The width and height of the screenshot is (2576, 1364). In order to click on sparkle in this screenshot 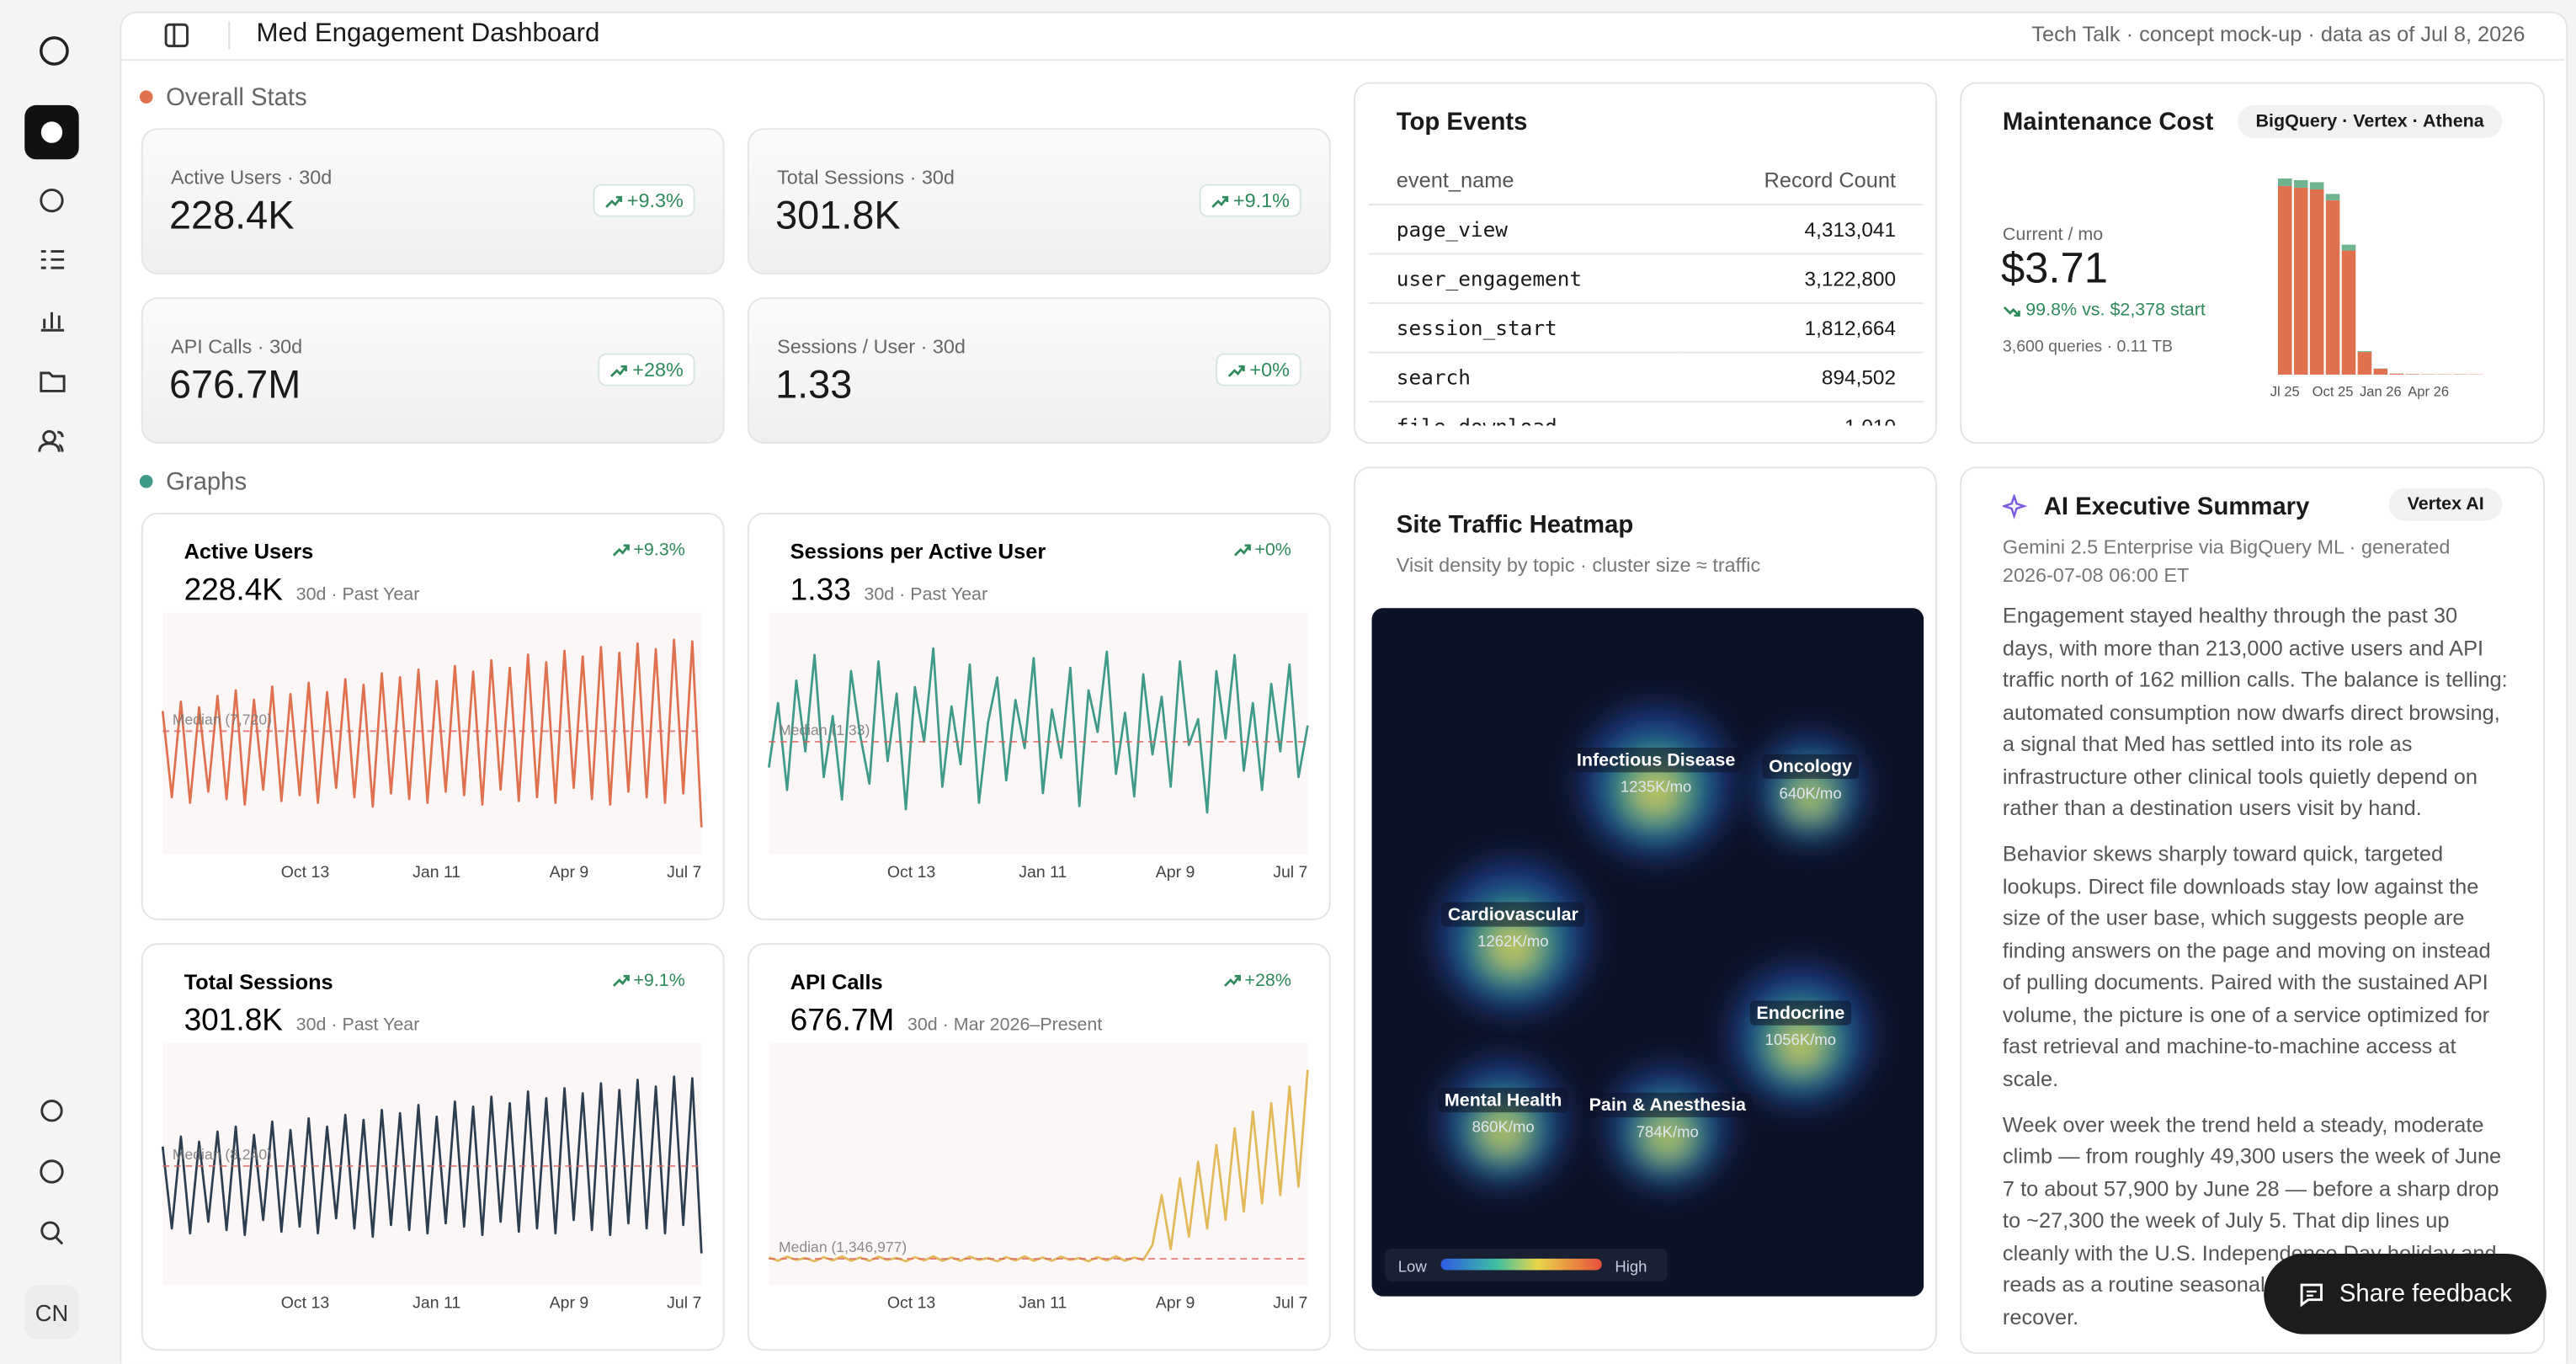, I will do `click(2015, 507)`.